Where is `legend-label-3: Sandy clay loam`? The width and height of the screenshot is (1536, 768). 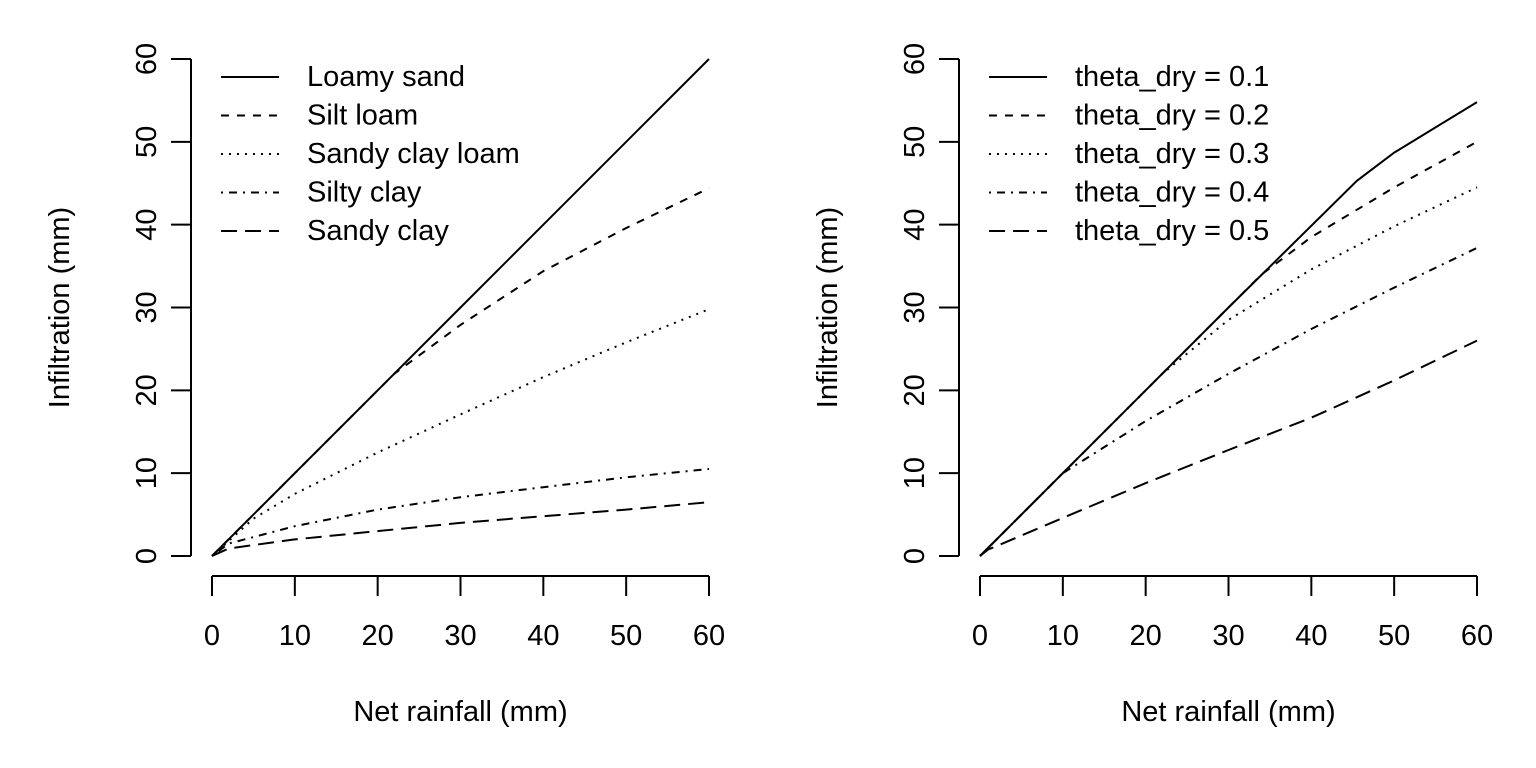
legend-label-3: Sandy clay loam is located at coordinates (413, 154).